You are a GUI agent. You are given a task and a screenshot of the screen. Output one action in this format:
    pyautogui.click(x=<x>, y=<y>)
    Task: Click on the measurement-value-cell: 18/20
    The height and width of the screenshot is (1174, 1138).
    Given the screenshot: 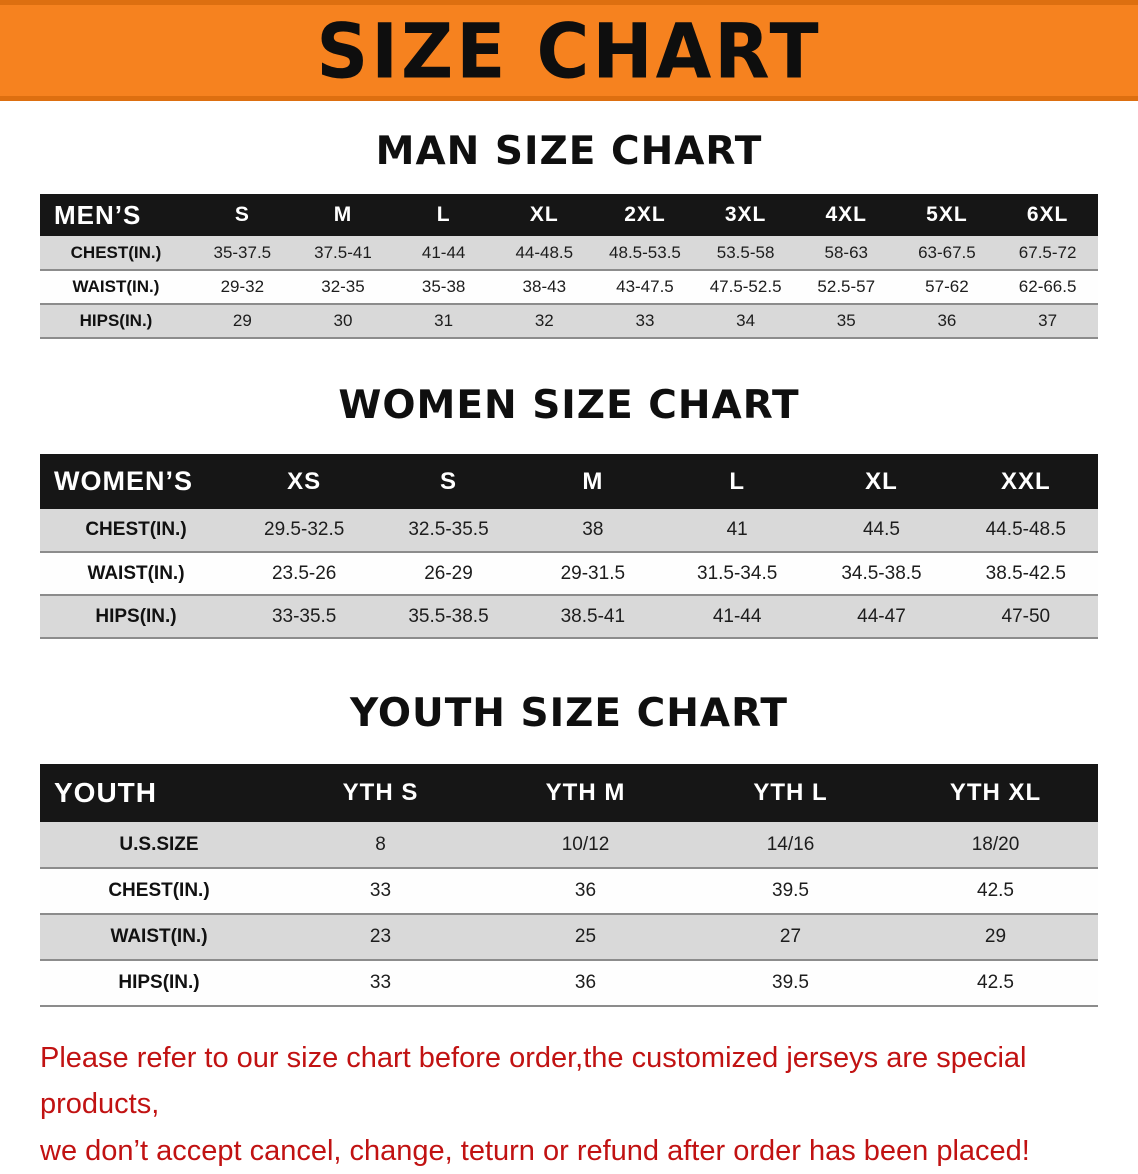 What is the action you would take?
    pyautogui.click(x=995, y=844)
    